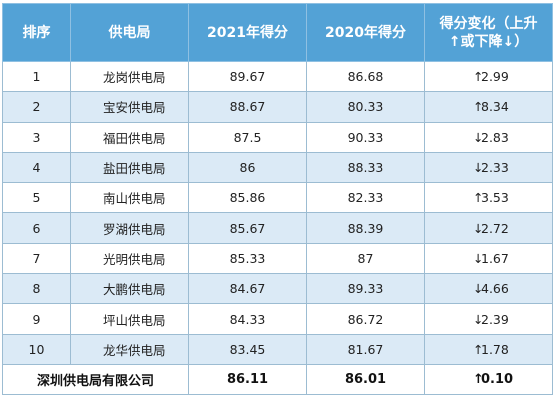 Image resolution: width=556 pixels, height=413 pixels. I want to click on rank-cell: 9, so click(36, 319).